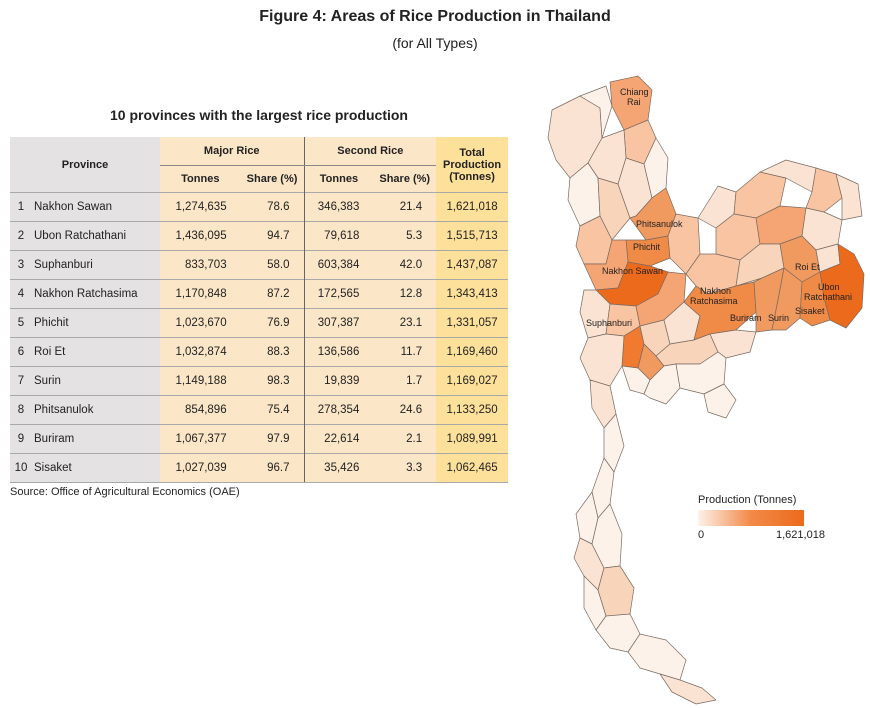 The width and height of the screenshot is (870, 708). Describe the element at coordinates (405, 410) in the screenshot. I see `row-second-share: 24.6` at that location.